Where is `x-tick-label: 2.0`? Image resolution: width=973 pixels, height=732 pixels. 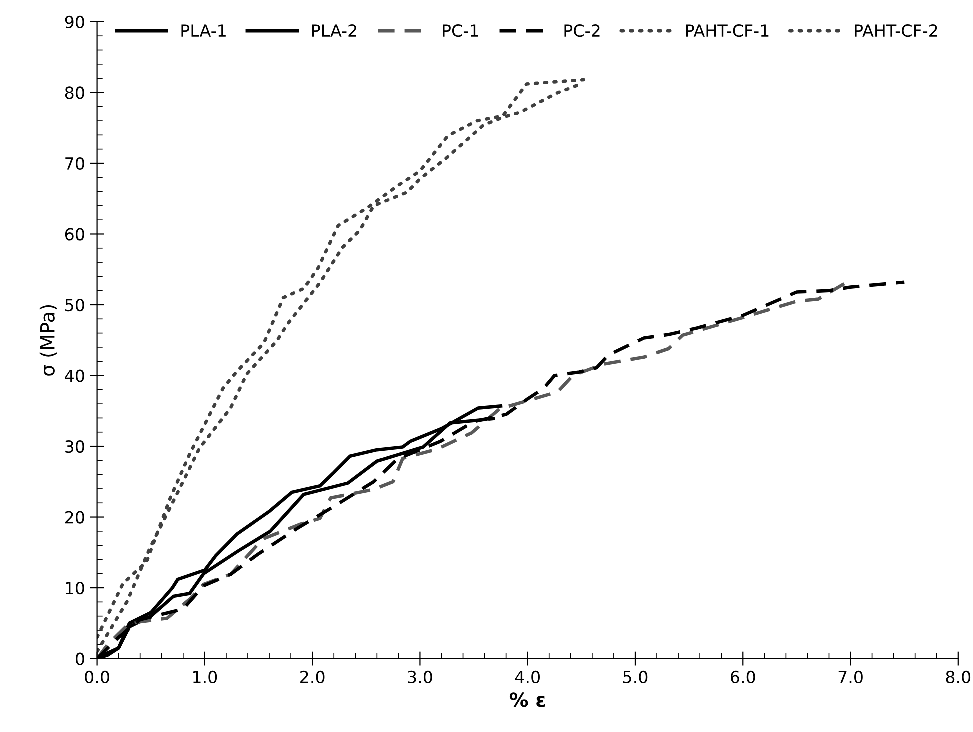 x-tick-label: 2.0 is located at coordinates (312, 677).